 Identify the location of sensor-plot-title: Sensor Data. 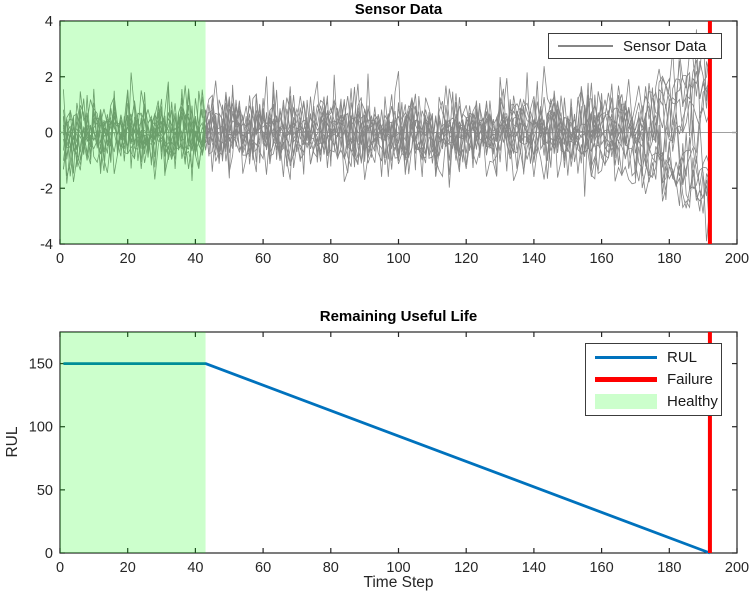
(398, 9).